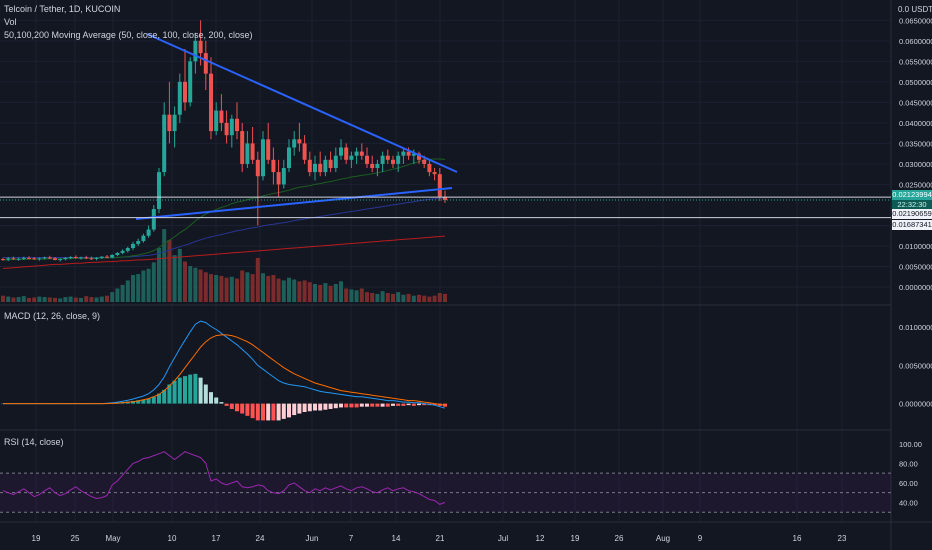  I want to click on price-tick-label: 0.05500000, so click(915, 61).